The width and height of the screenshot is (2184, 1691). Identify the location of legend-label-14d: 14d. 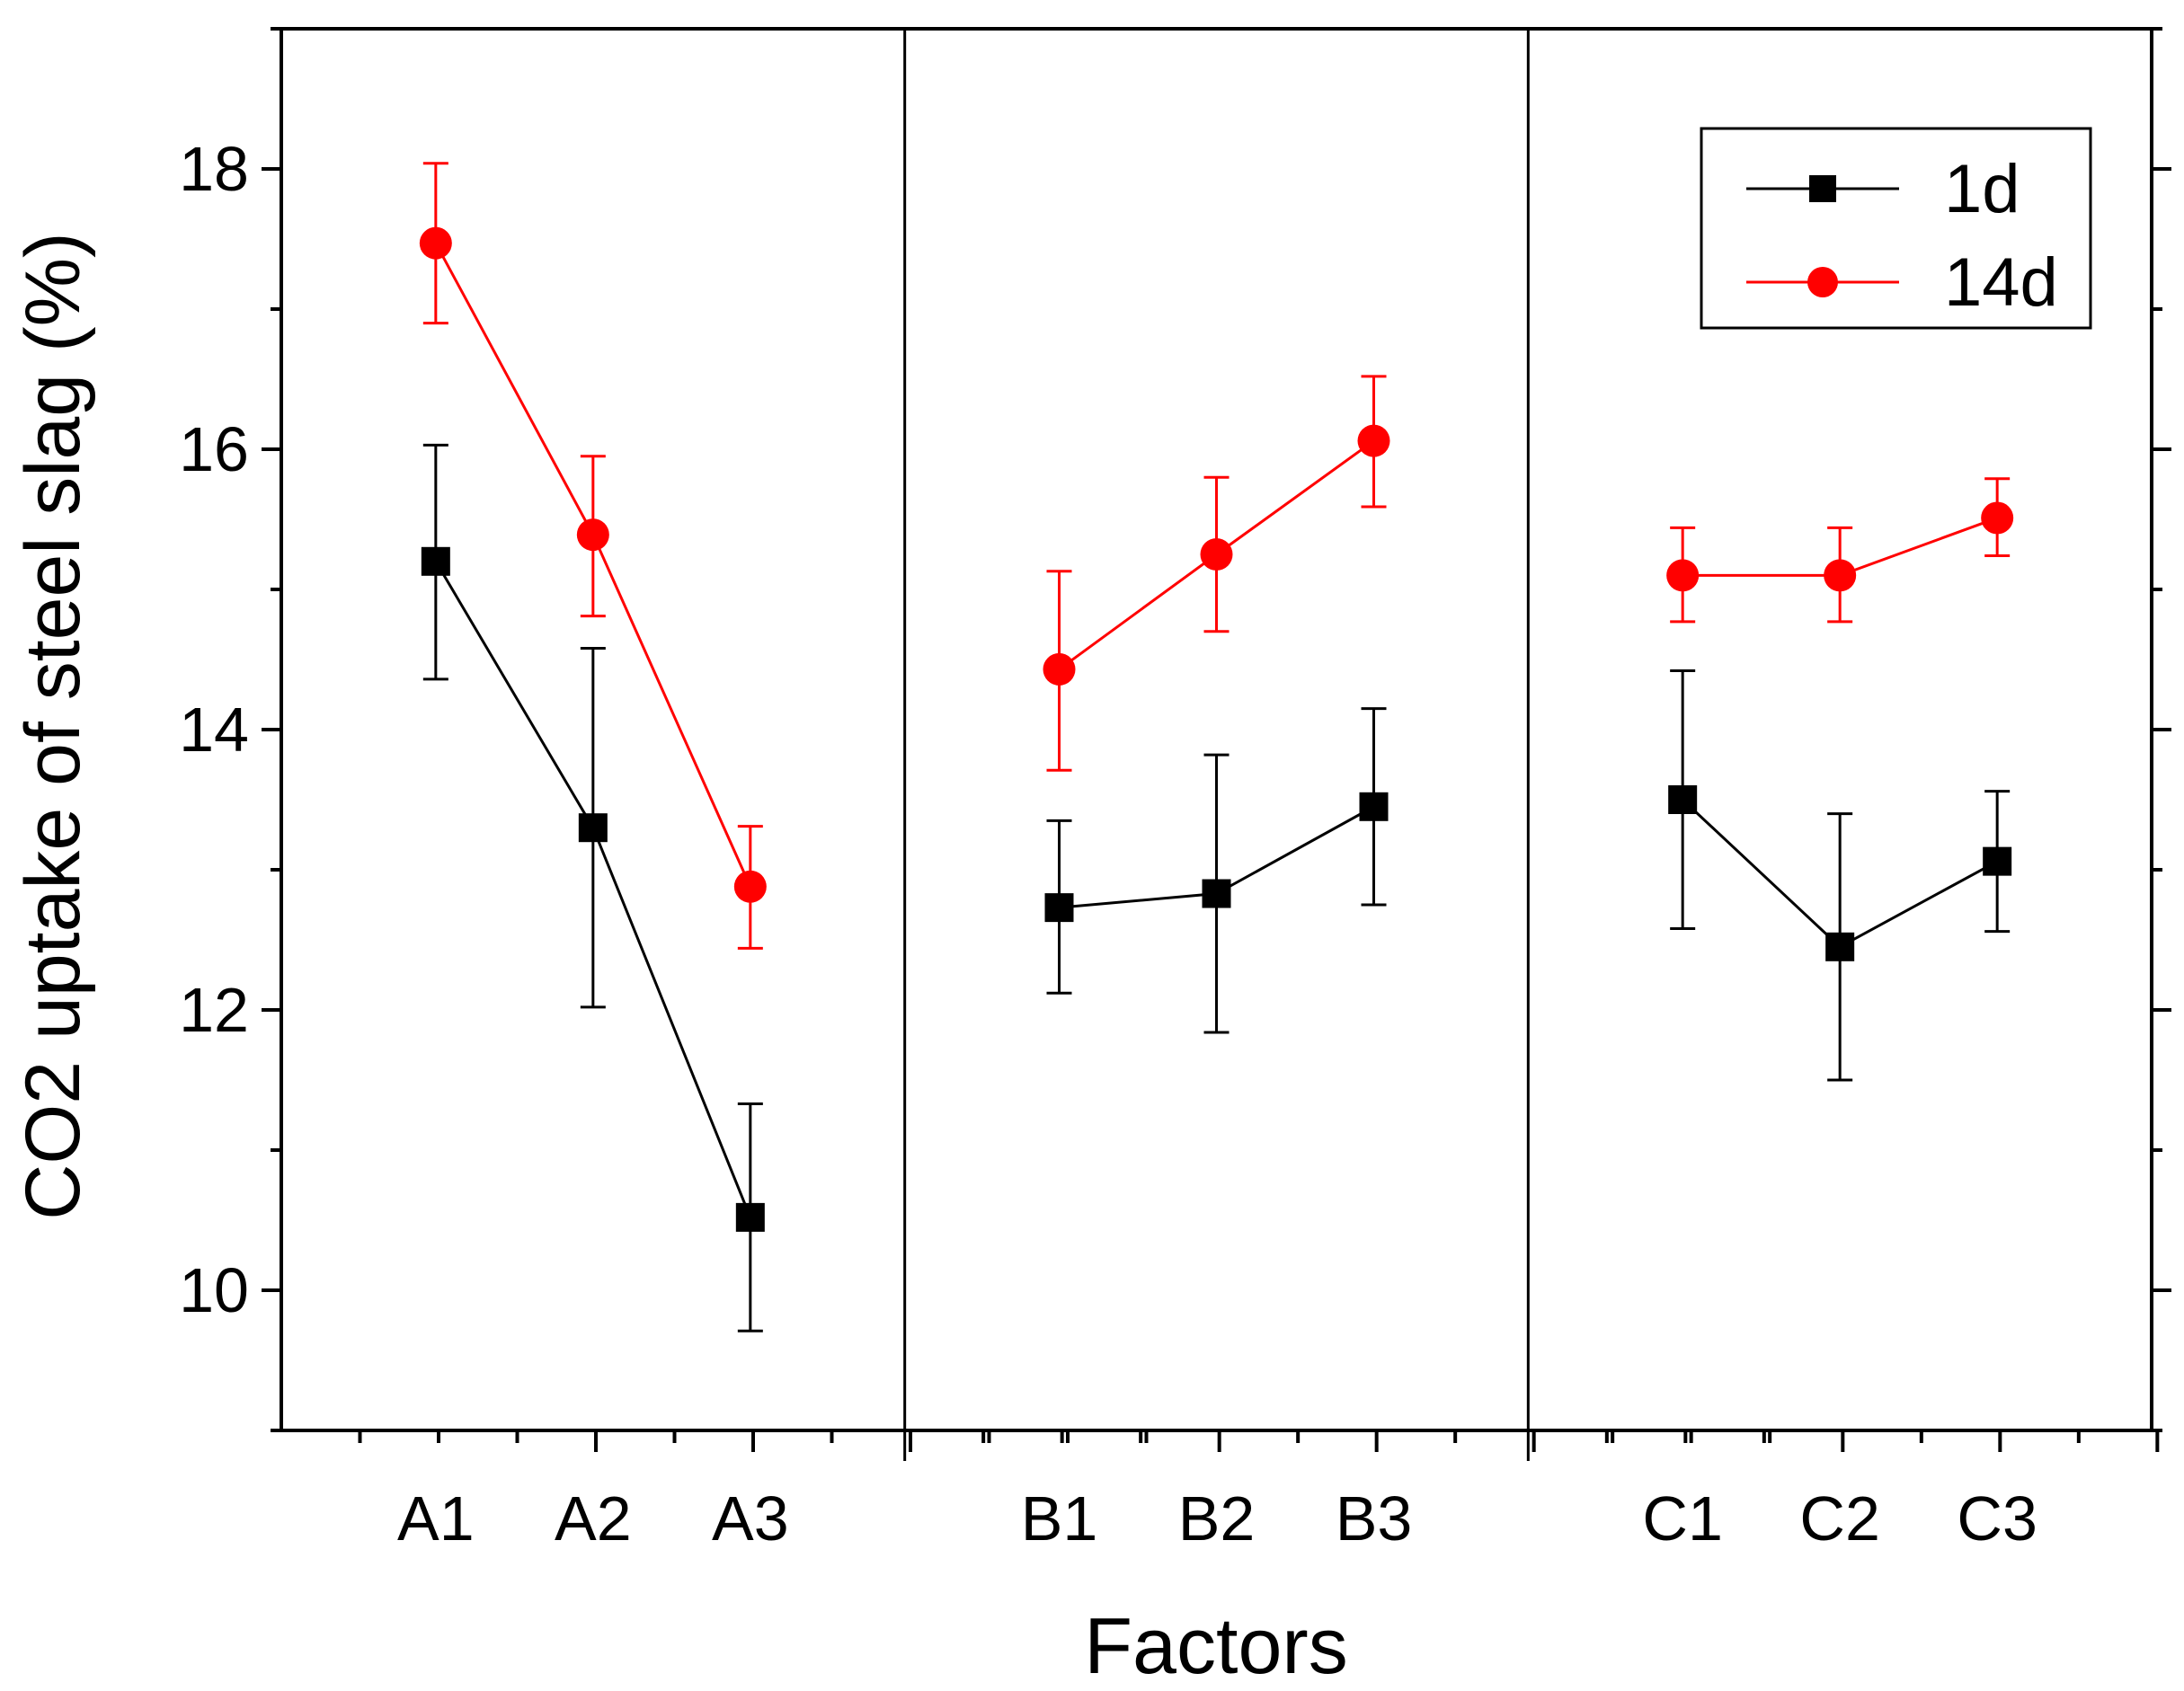
(2001, 282).